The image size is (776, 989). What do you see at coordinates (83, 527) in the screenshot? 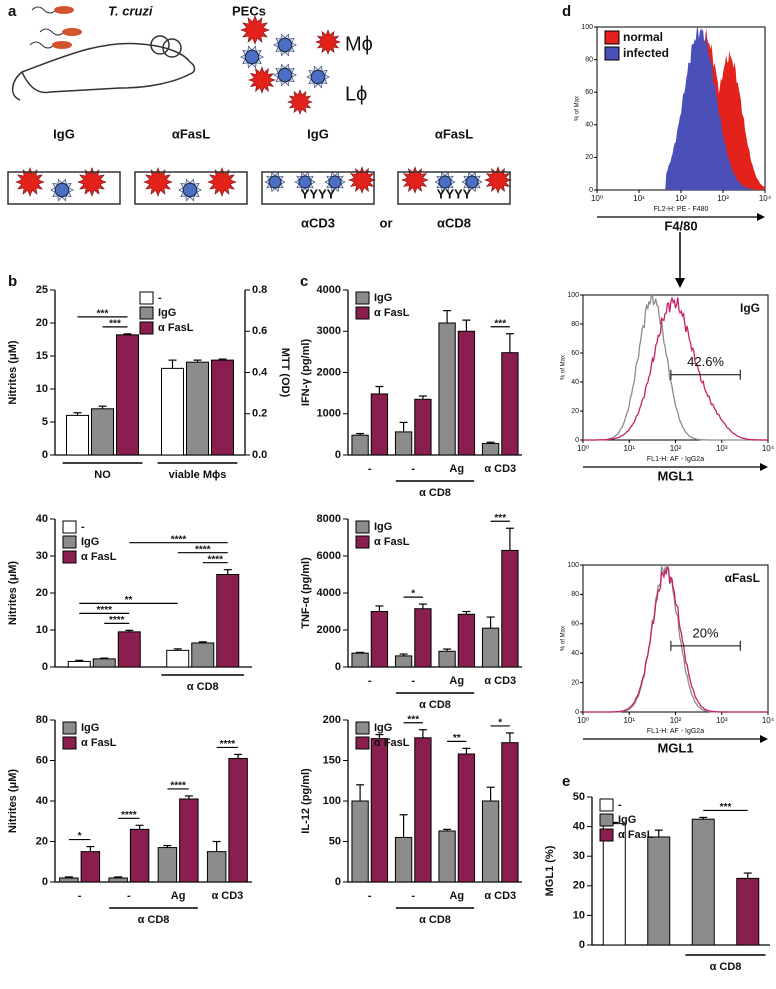
I see `legend-label: -` at bounding box center [83, 527].